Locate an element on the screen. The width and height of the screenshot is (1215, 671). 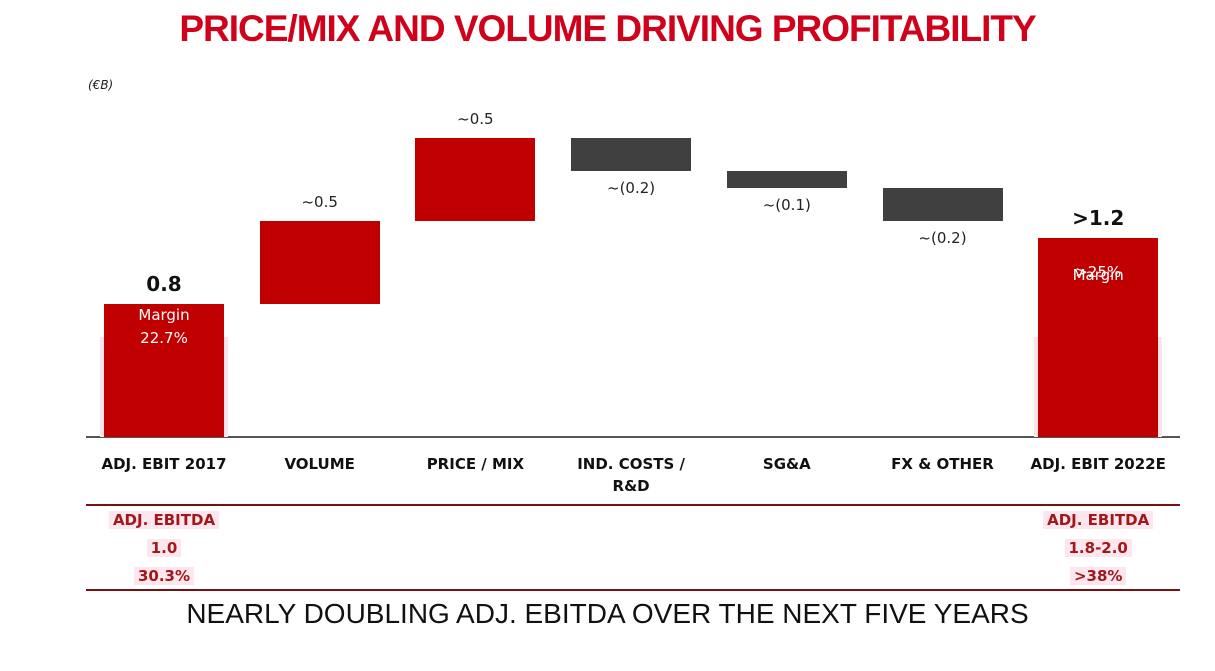
value-label: ~(0.1) is located at coordinates (786, 204).